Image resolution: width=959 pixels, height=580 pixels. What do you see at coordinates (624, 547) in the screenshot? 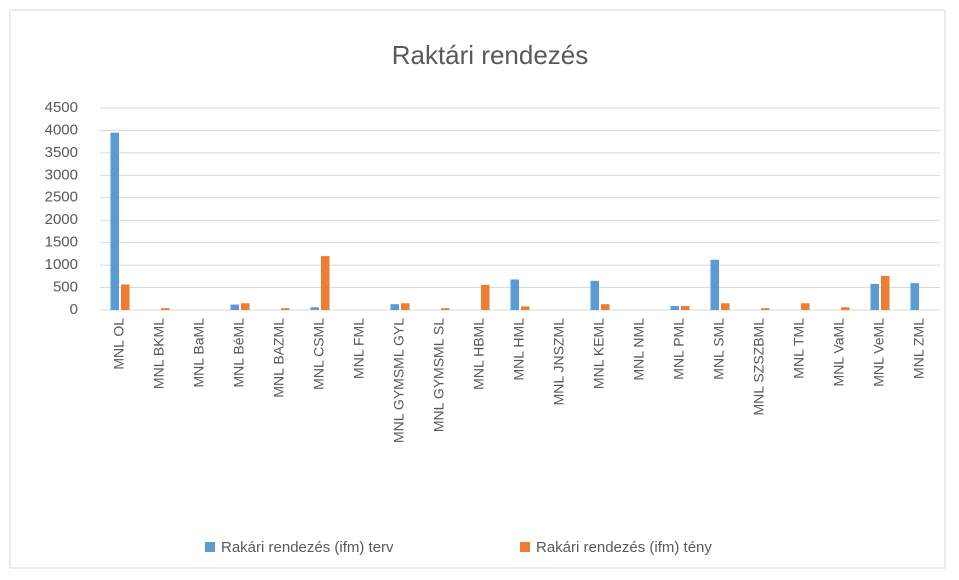
I see `legend-label: Rakári rendezés (ifm) tény` at bounding box center [624, 547].